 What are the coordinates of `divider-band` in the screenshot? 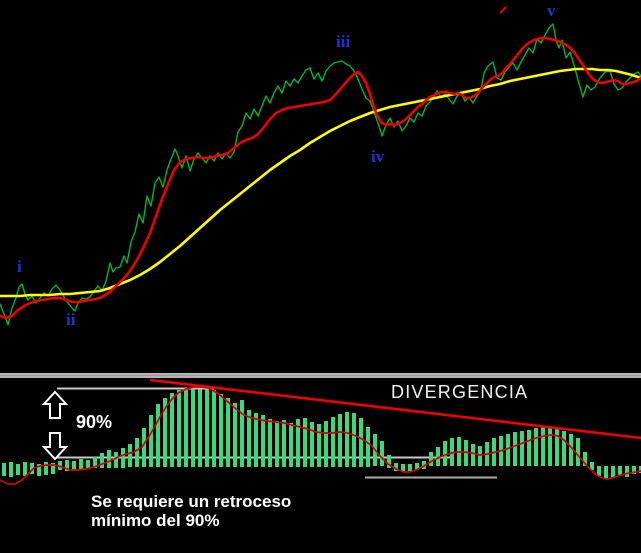 It's located at (320, 375).